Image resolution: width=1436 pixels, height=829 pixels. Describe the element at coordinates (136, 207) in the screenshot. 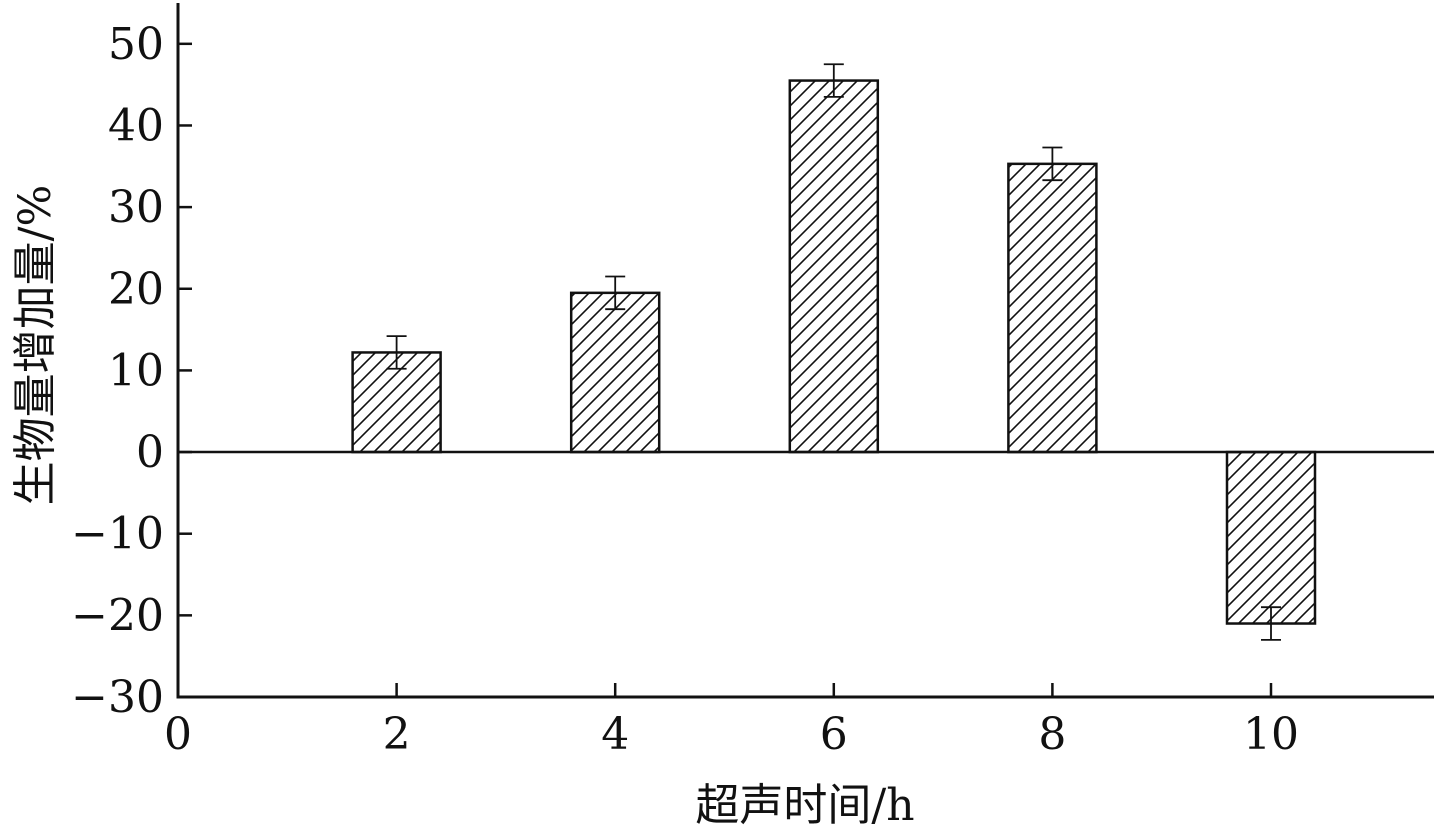

I see `y-tick-label-30: 30` at that location.